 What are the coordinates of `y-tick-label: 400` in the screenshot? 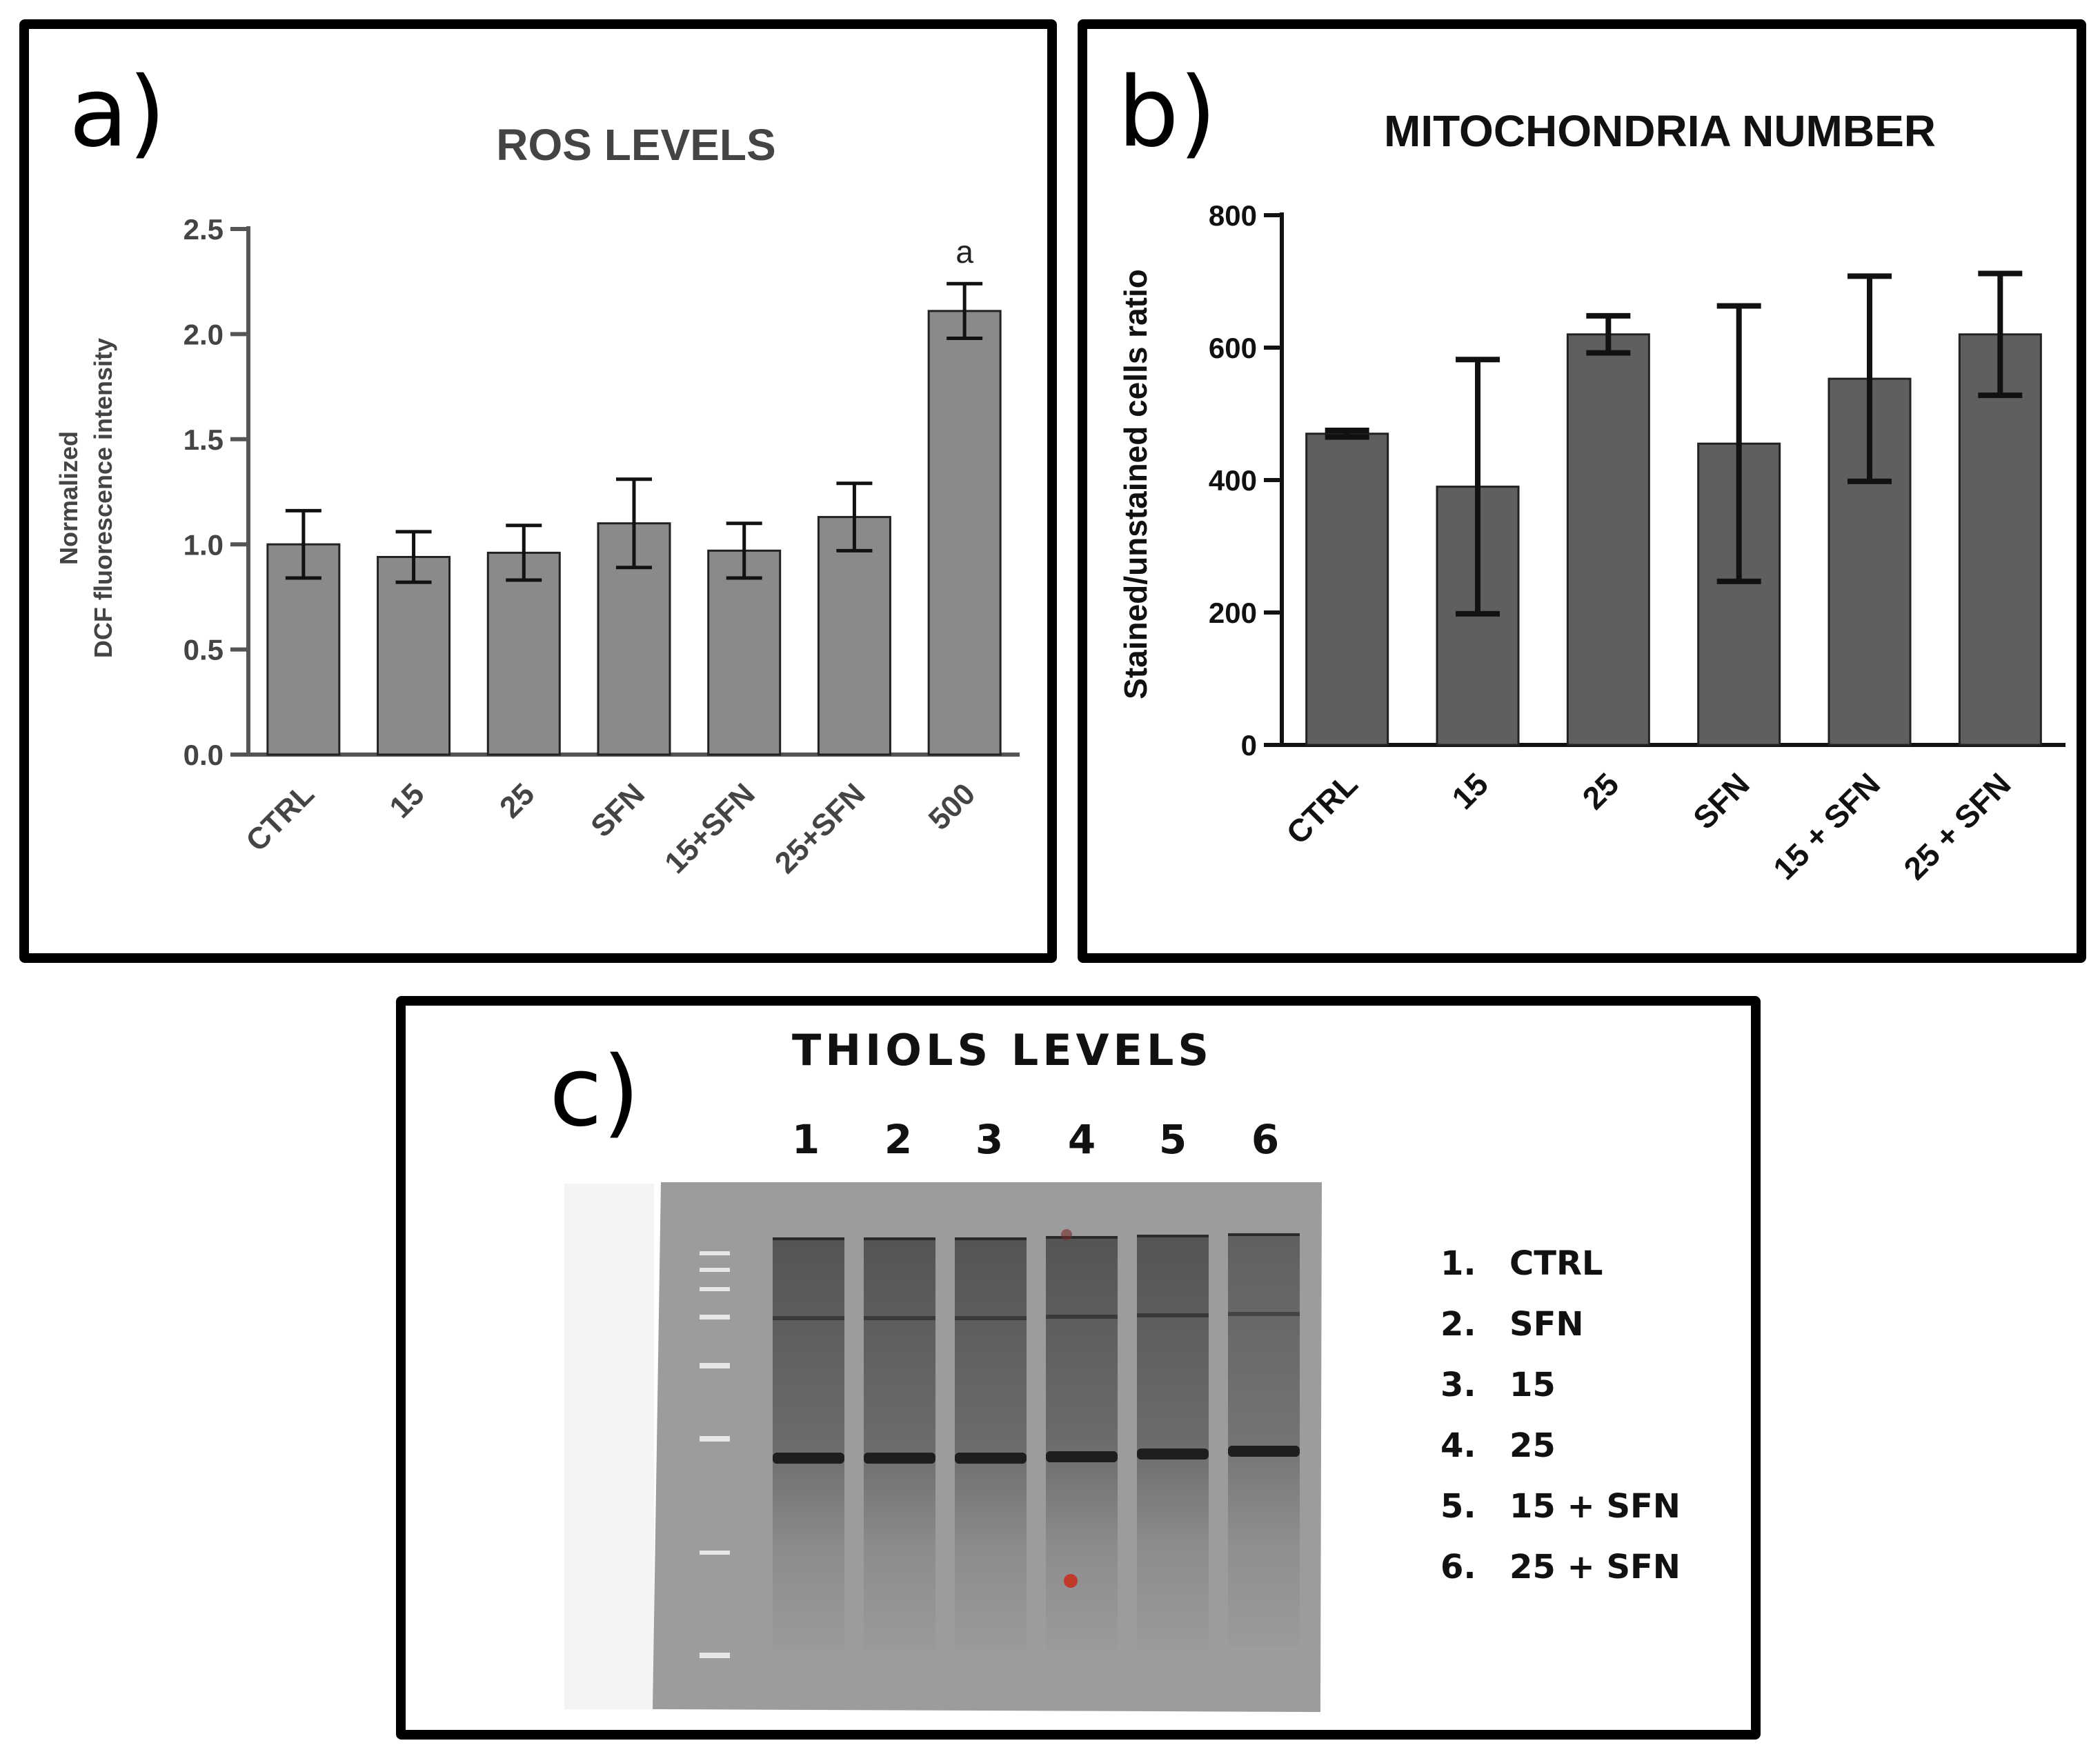 It's located at (1233, 480).